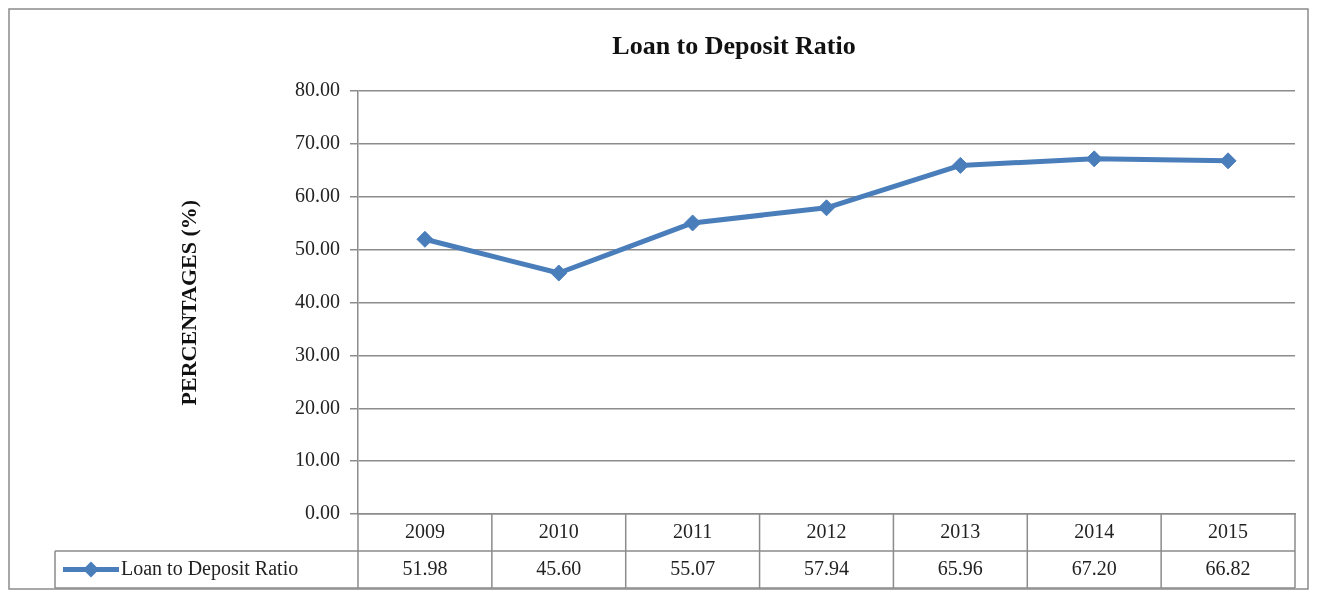  Describe the element at coordinates (1228, 567) in the screenshot. I see `data-label: 66.82` at that location.